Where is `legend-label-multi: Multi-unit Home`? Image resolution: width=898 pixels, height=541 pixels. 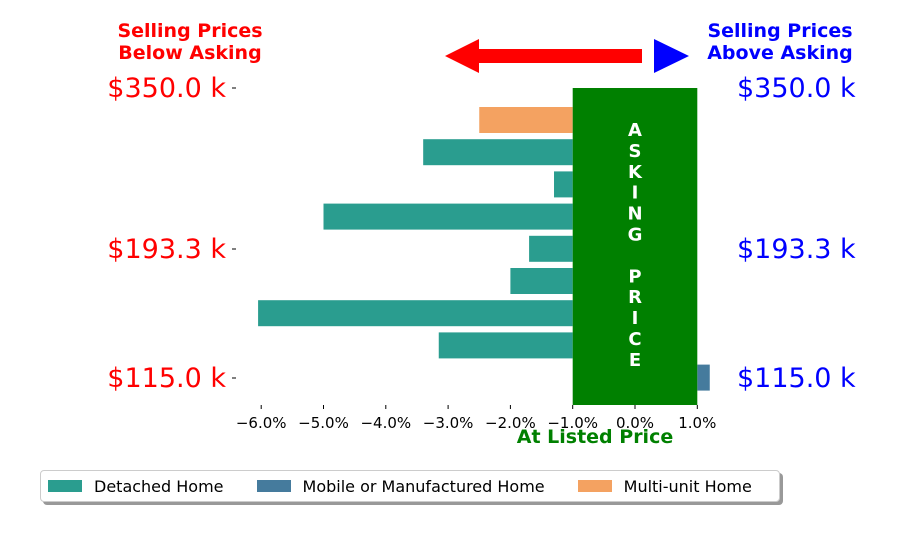 legend-label-multi: Multi-unit Home is located at coordinates (687, 486).